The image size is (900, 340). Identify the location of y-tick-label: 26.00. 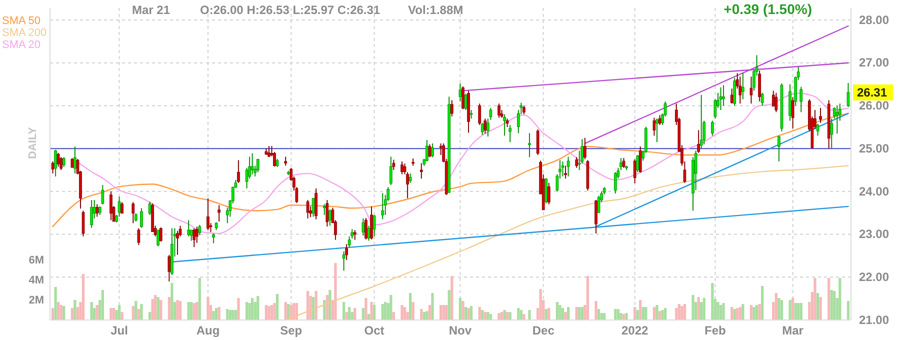
(874, 105).